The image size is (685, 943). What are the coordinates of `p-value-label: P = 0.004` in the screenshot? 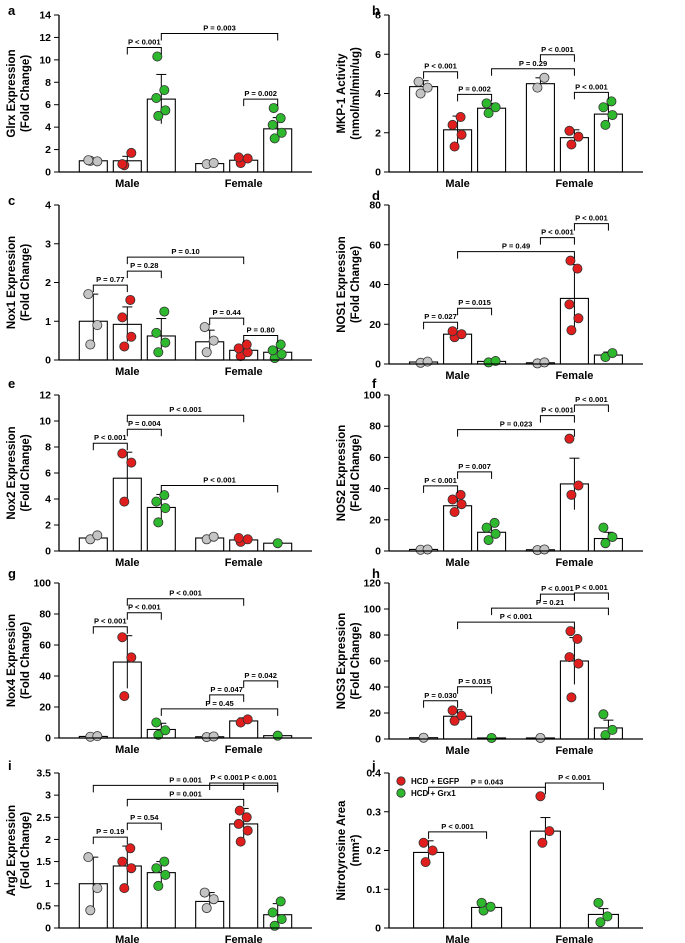 It's located at (144, 423).